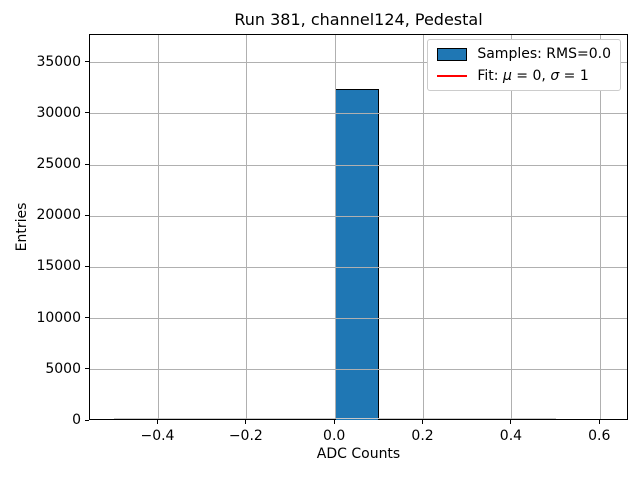 This screenshot has height=480, width=640. Describe the element at coordinates (358, 454) in the screenshot. I see `x-axis-label: ADC Counts` at that location.